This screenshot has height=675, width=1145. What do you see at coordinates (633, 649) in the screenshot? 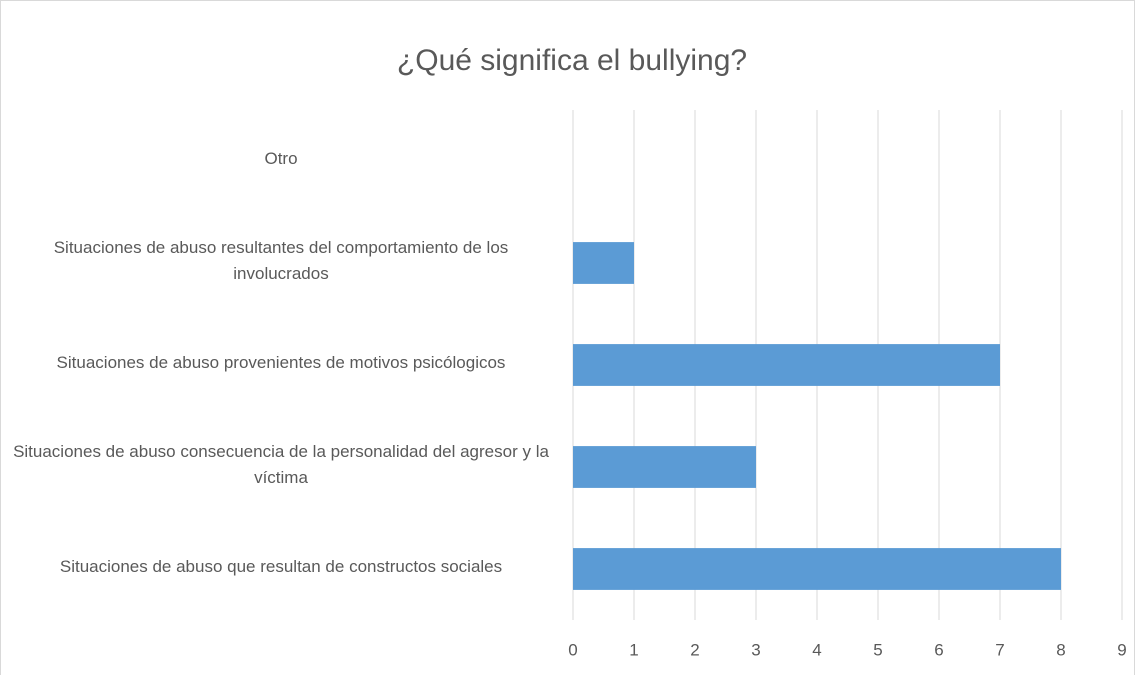
I see `x-tick-label: 1` at bounding box center [633, 649].